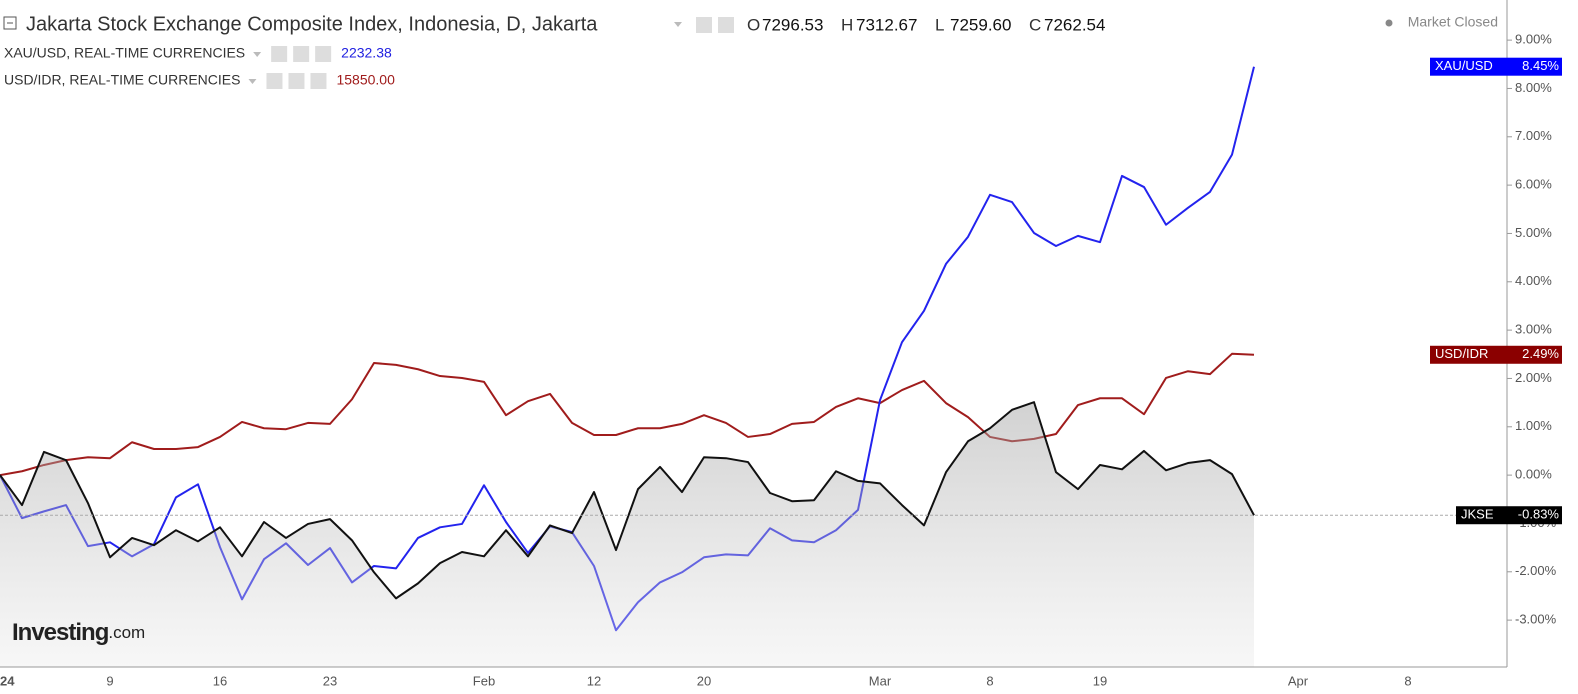 This screenshot has height=694, width=1578. Describe the element at coordinates (726, 25) in the screenshot. I see `settings-icon` at that location.